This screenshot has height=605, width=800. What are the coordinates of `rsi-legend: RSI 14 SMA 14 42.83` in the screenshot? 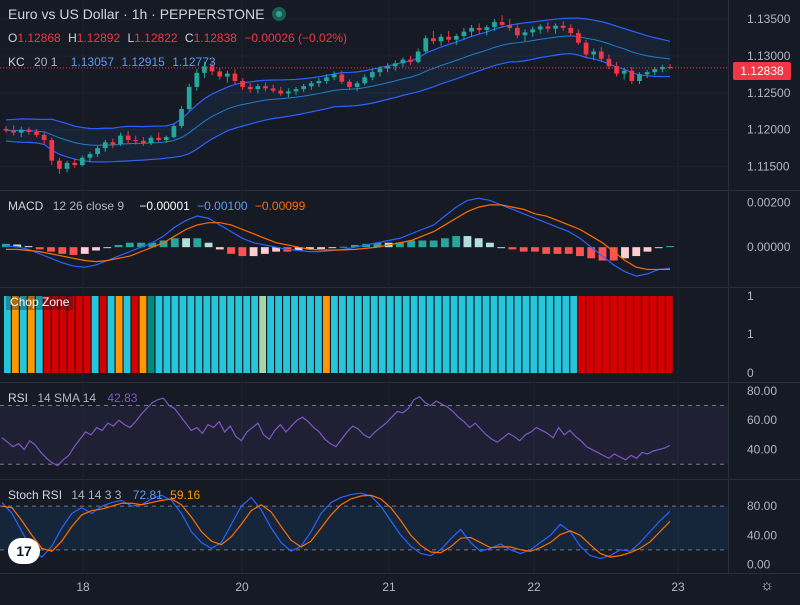 It's located at (72, 398).